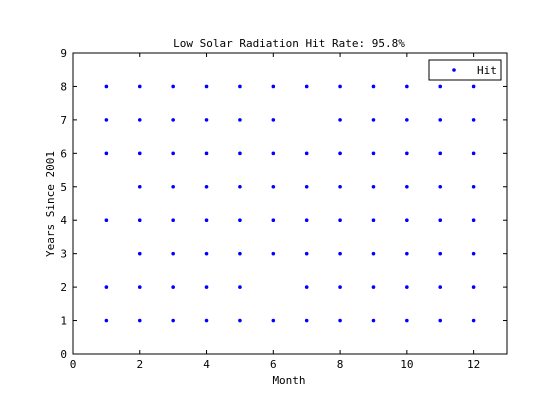  What do you see at coordinates (206, 364) in the screenshot?
I see `x-tick-label: 4` at bounding box center [206, 364].